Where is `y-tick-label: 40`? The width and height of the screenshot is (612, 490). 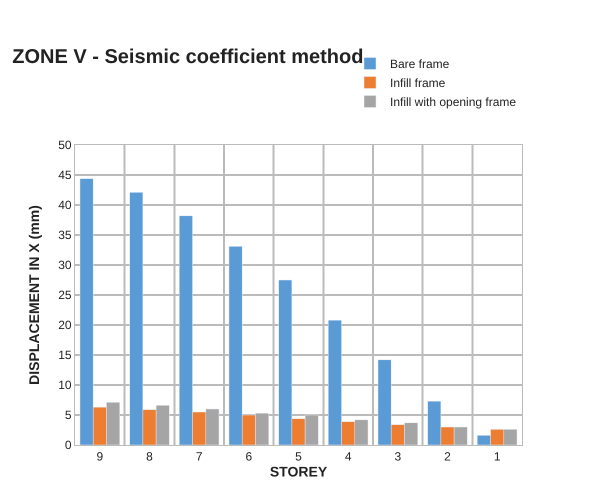
y-tick-label: 40 is located at coordinates (65, 205).